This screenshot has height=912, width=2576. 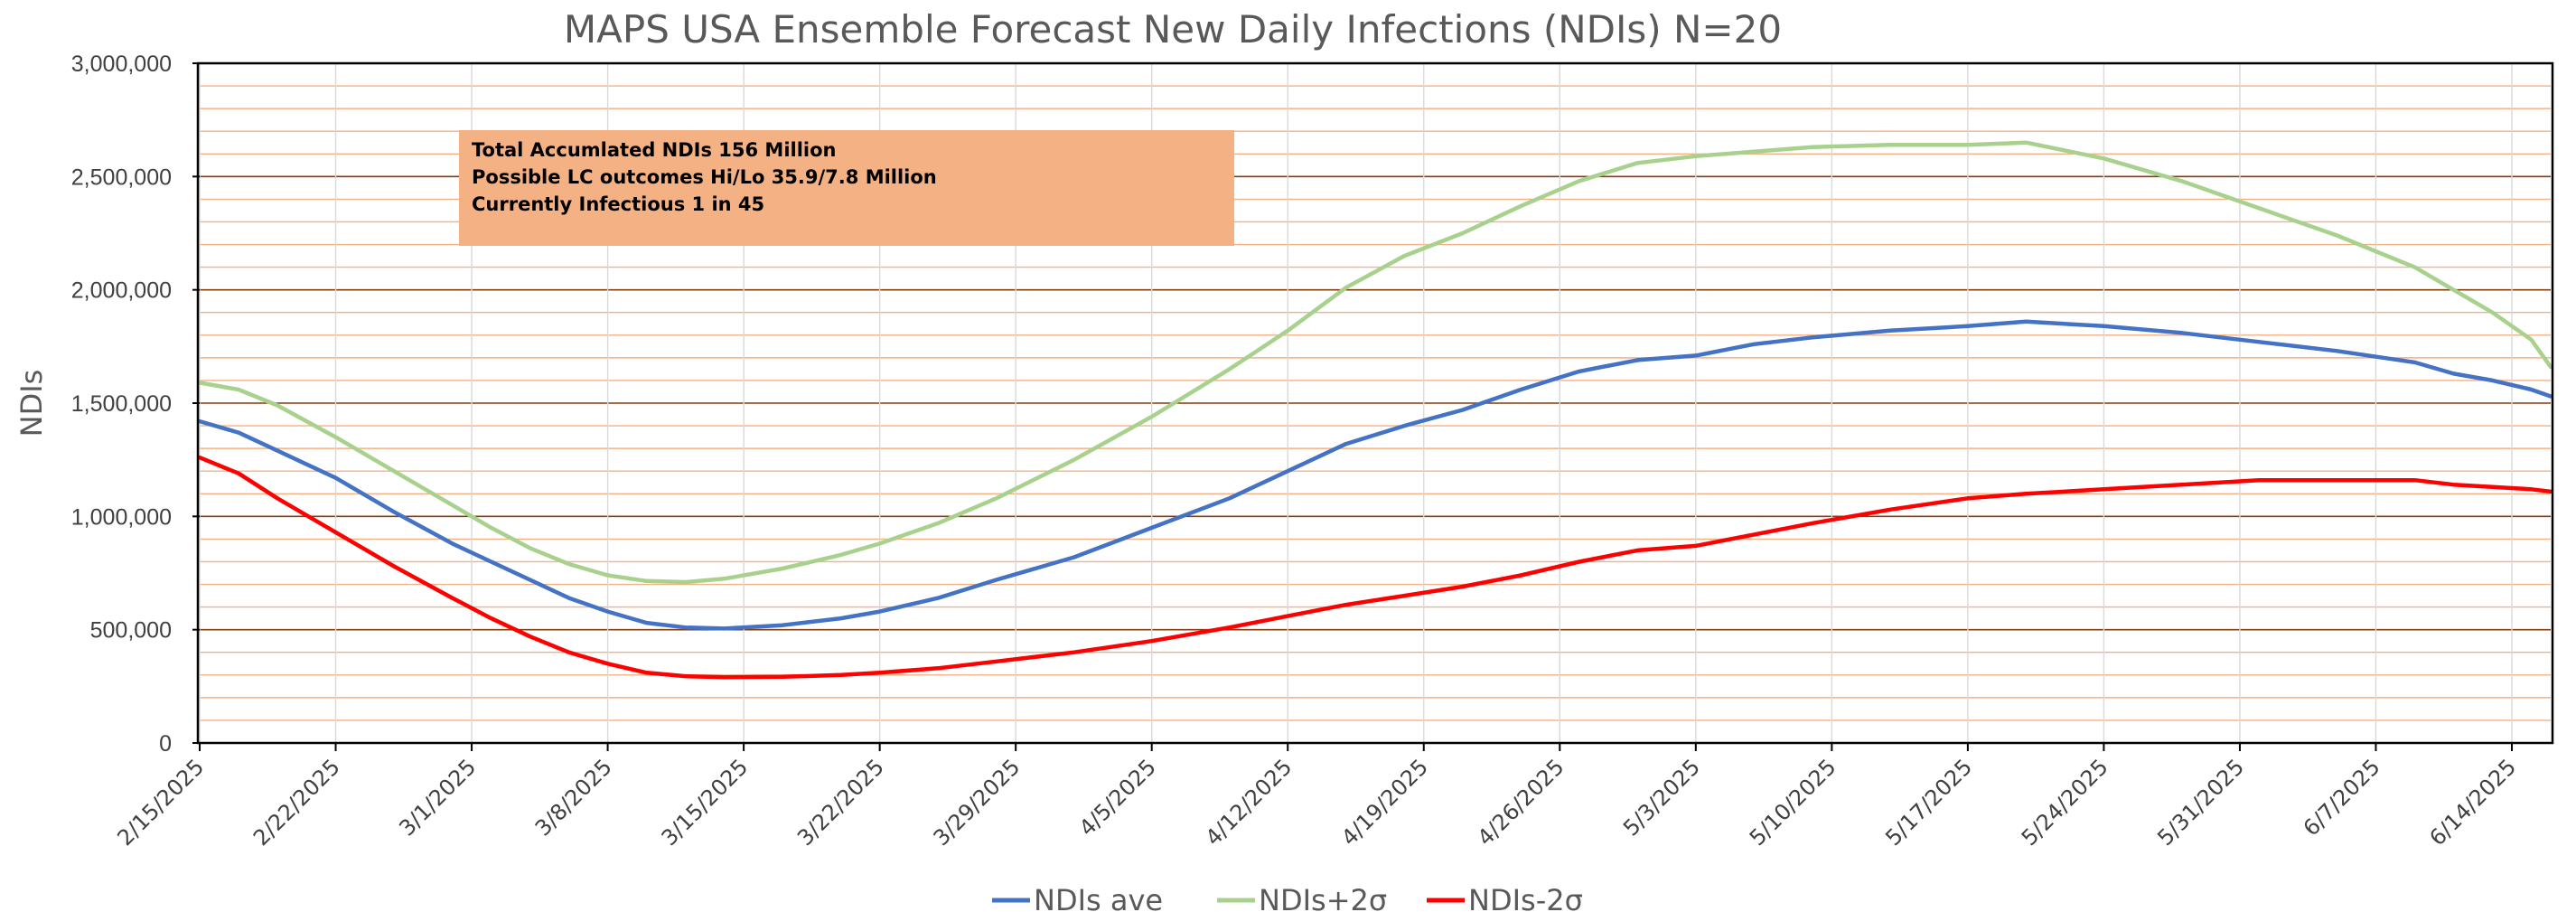 I want to click on x-tick-label: 5/3/2025, so click(x=1661, y=797).